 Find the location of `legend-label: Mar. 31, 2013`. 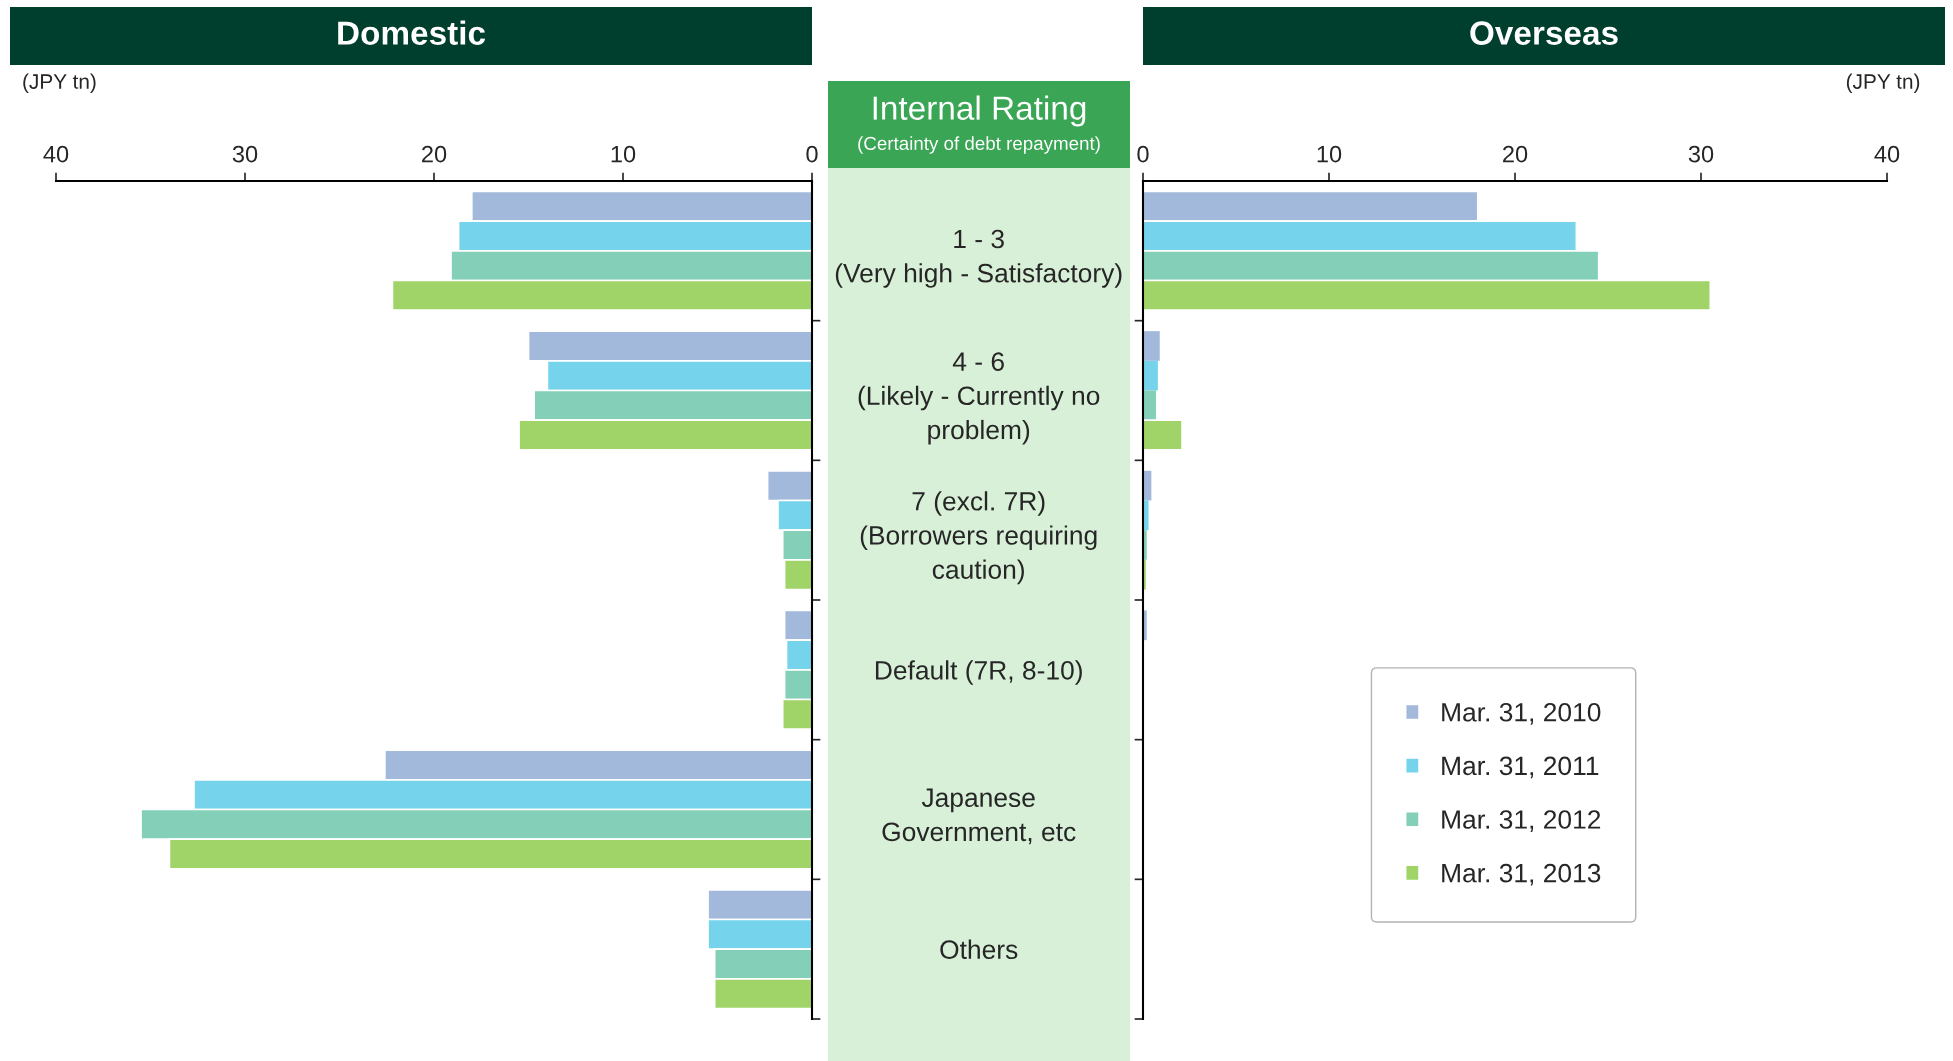

legend-label: Mar. 31, 2013 is located at coordinates (1521, 874).